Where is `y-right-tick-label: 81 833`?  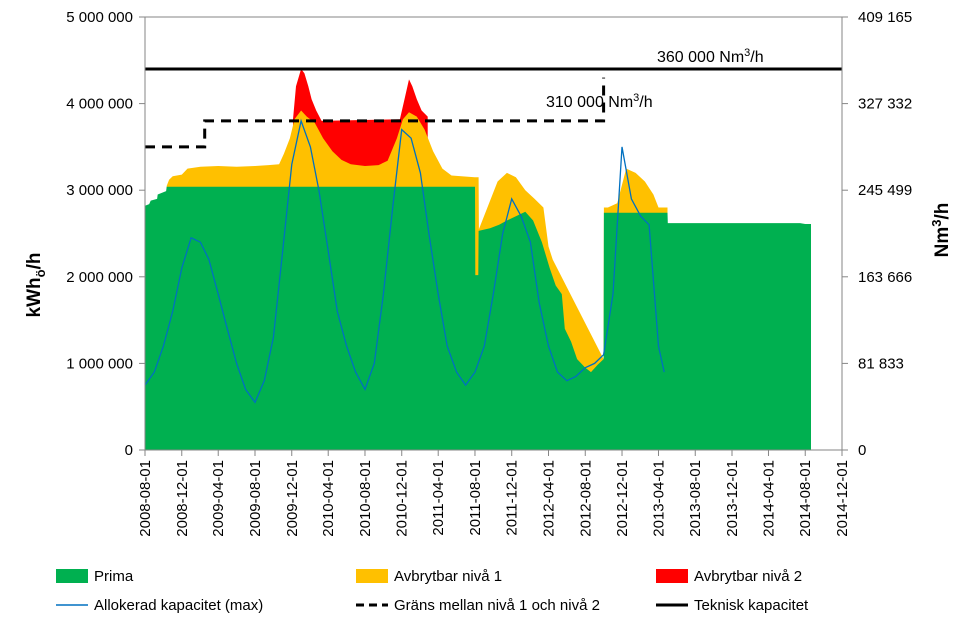
y-right-tick-label: 81 833 is located at coordinates (881, 363).